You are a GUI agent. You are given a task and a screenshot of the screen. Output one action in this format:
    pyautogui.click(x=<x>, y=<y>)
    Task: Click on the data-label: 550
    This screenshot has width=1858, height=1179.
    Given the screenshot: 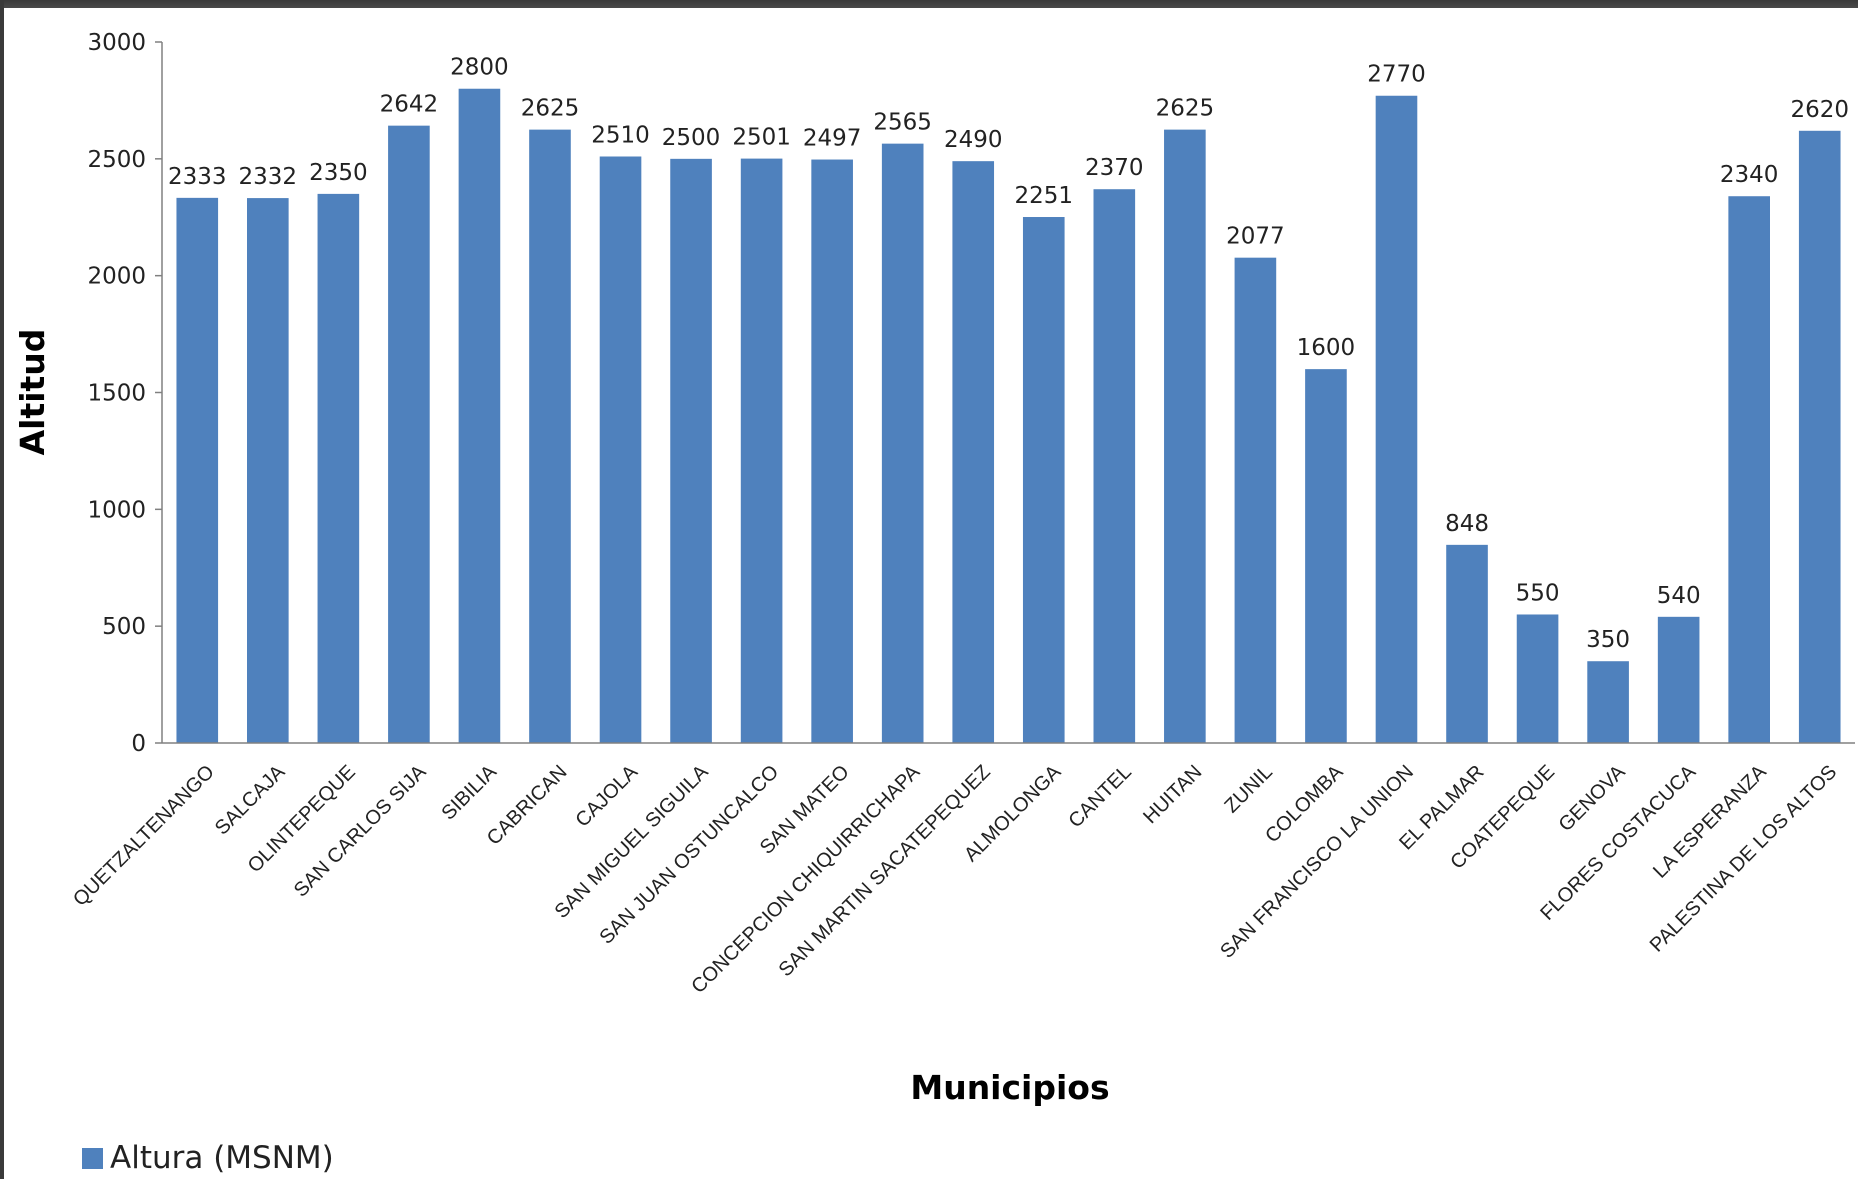 What is the action you would take?
    pyautogui.click(x=1538, y=593)
    